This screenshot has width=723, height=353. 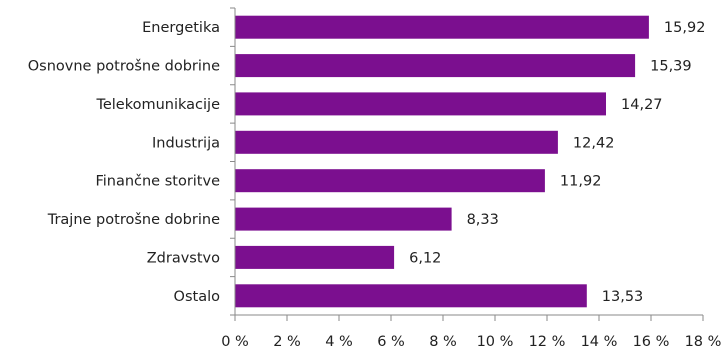 I want to click on category-label: Ostalo, so click(x=197, y=297).